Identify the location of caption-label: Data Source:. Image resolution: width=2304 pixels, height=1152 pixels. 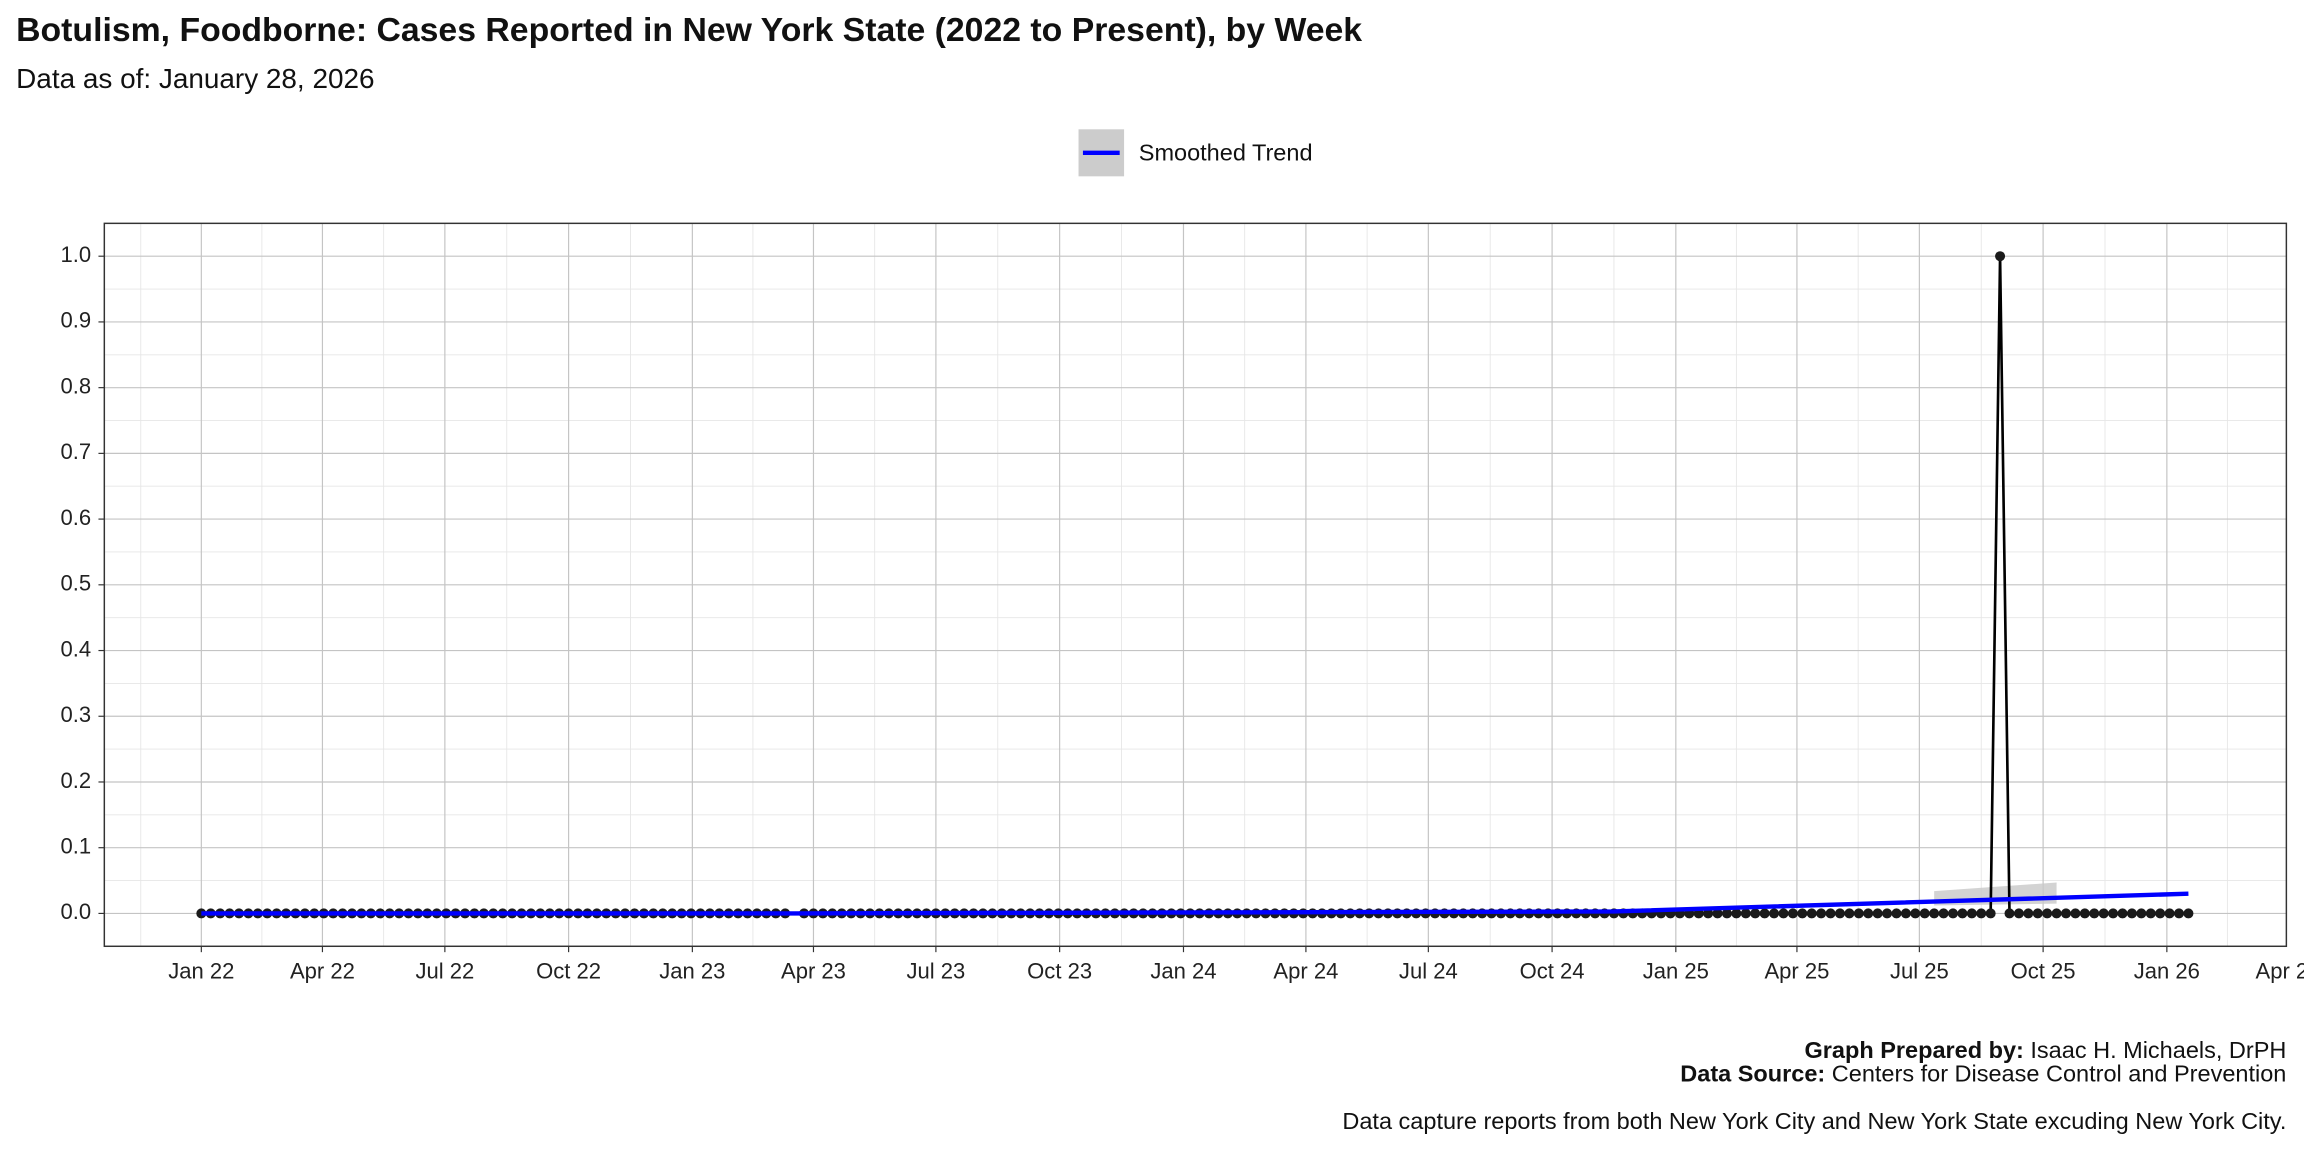
(1752, 1074).